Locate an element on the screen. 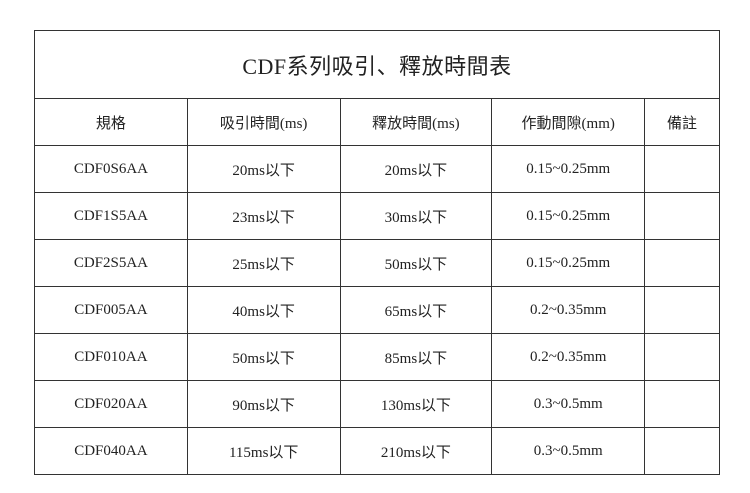 The image size is (750, 493). model-cell: CDF010AA is located at coordinates (111, 357).